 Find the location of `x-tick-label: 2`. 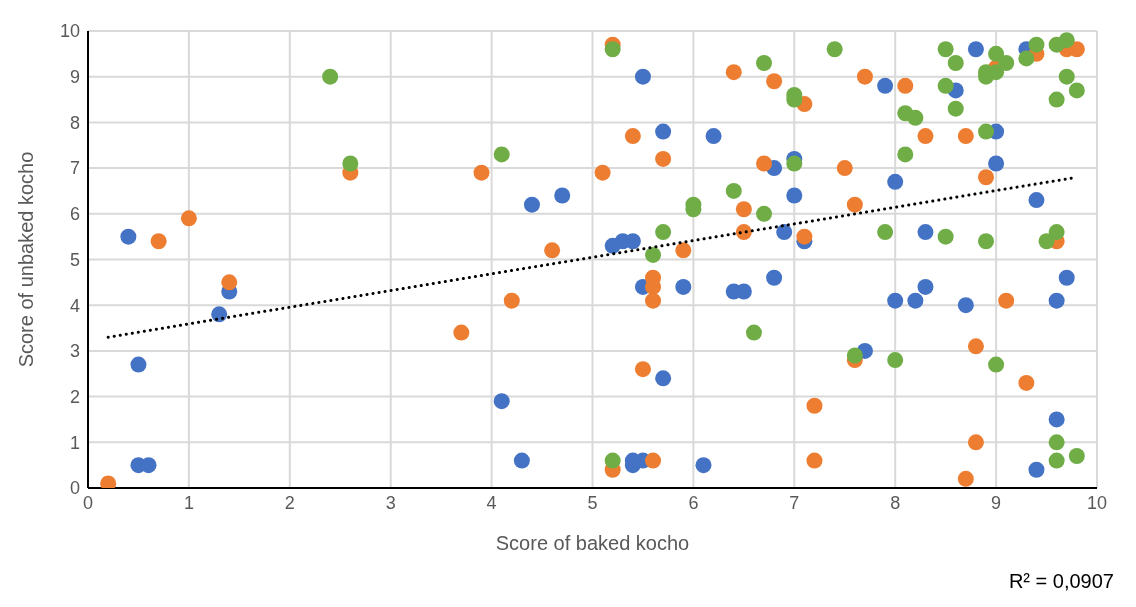

x-tick-label: 2 is located at coordinates (289, 502).